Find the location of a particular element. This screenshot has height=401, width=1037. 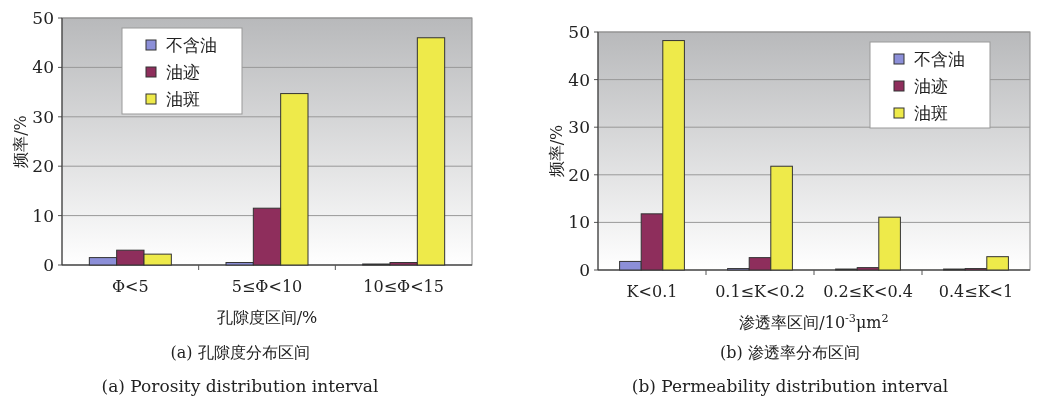

x-tick-label: 0.1≤K<0.2 is located at coordinates (760, 291).